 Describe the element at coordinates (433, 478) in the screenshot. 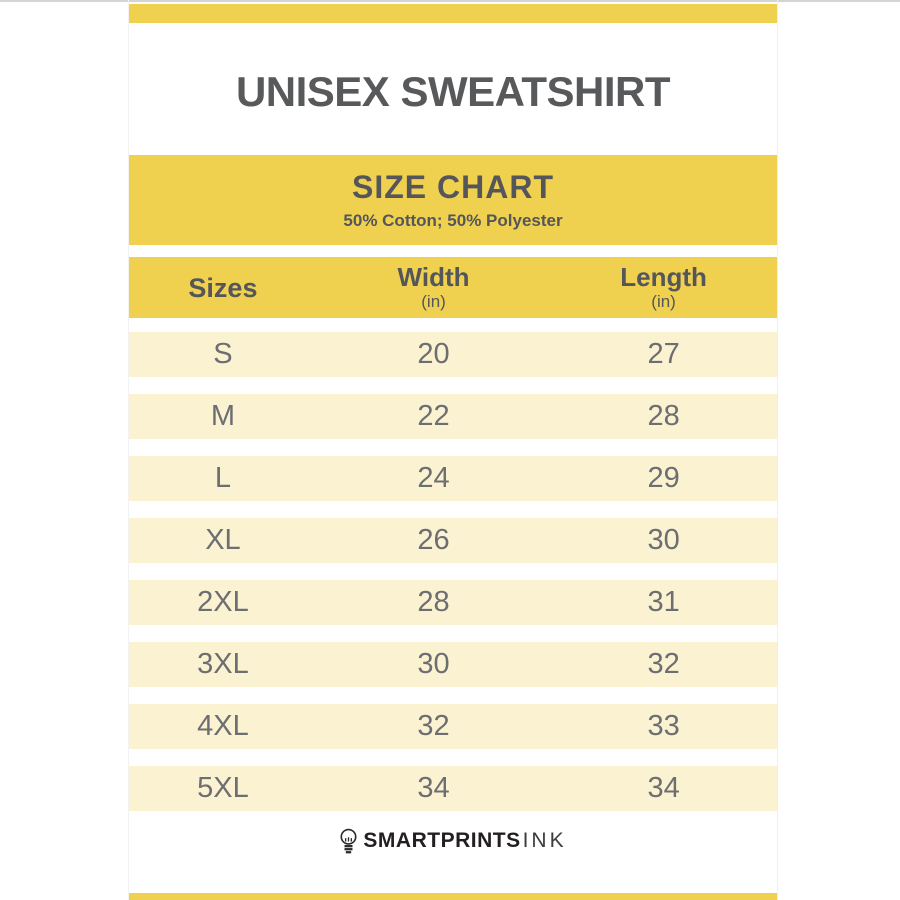

I see `width-cell: 24` at that location.